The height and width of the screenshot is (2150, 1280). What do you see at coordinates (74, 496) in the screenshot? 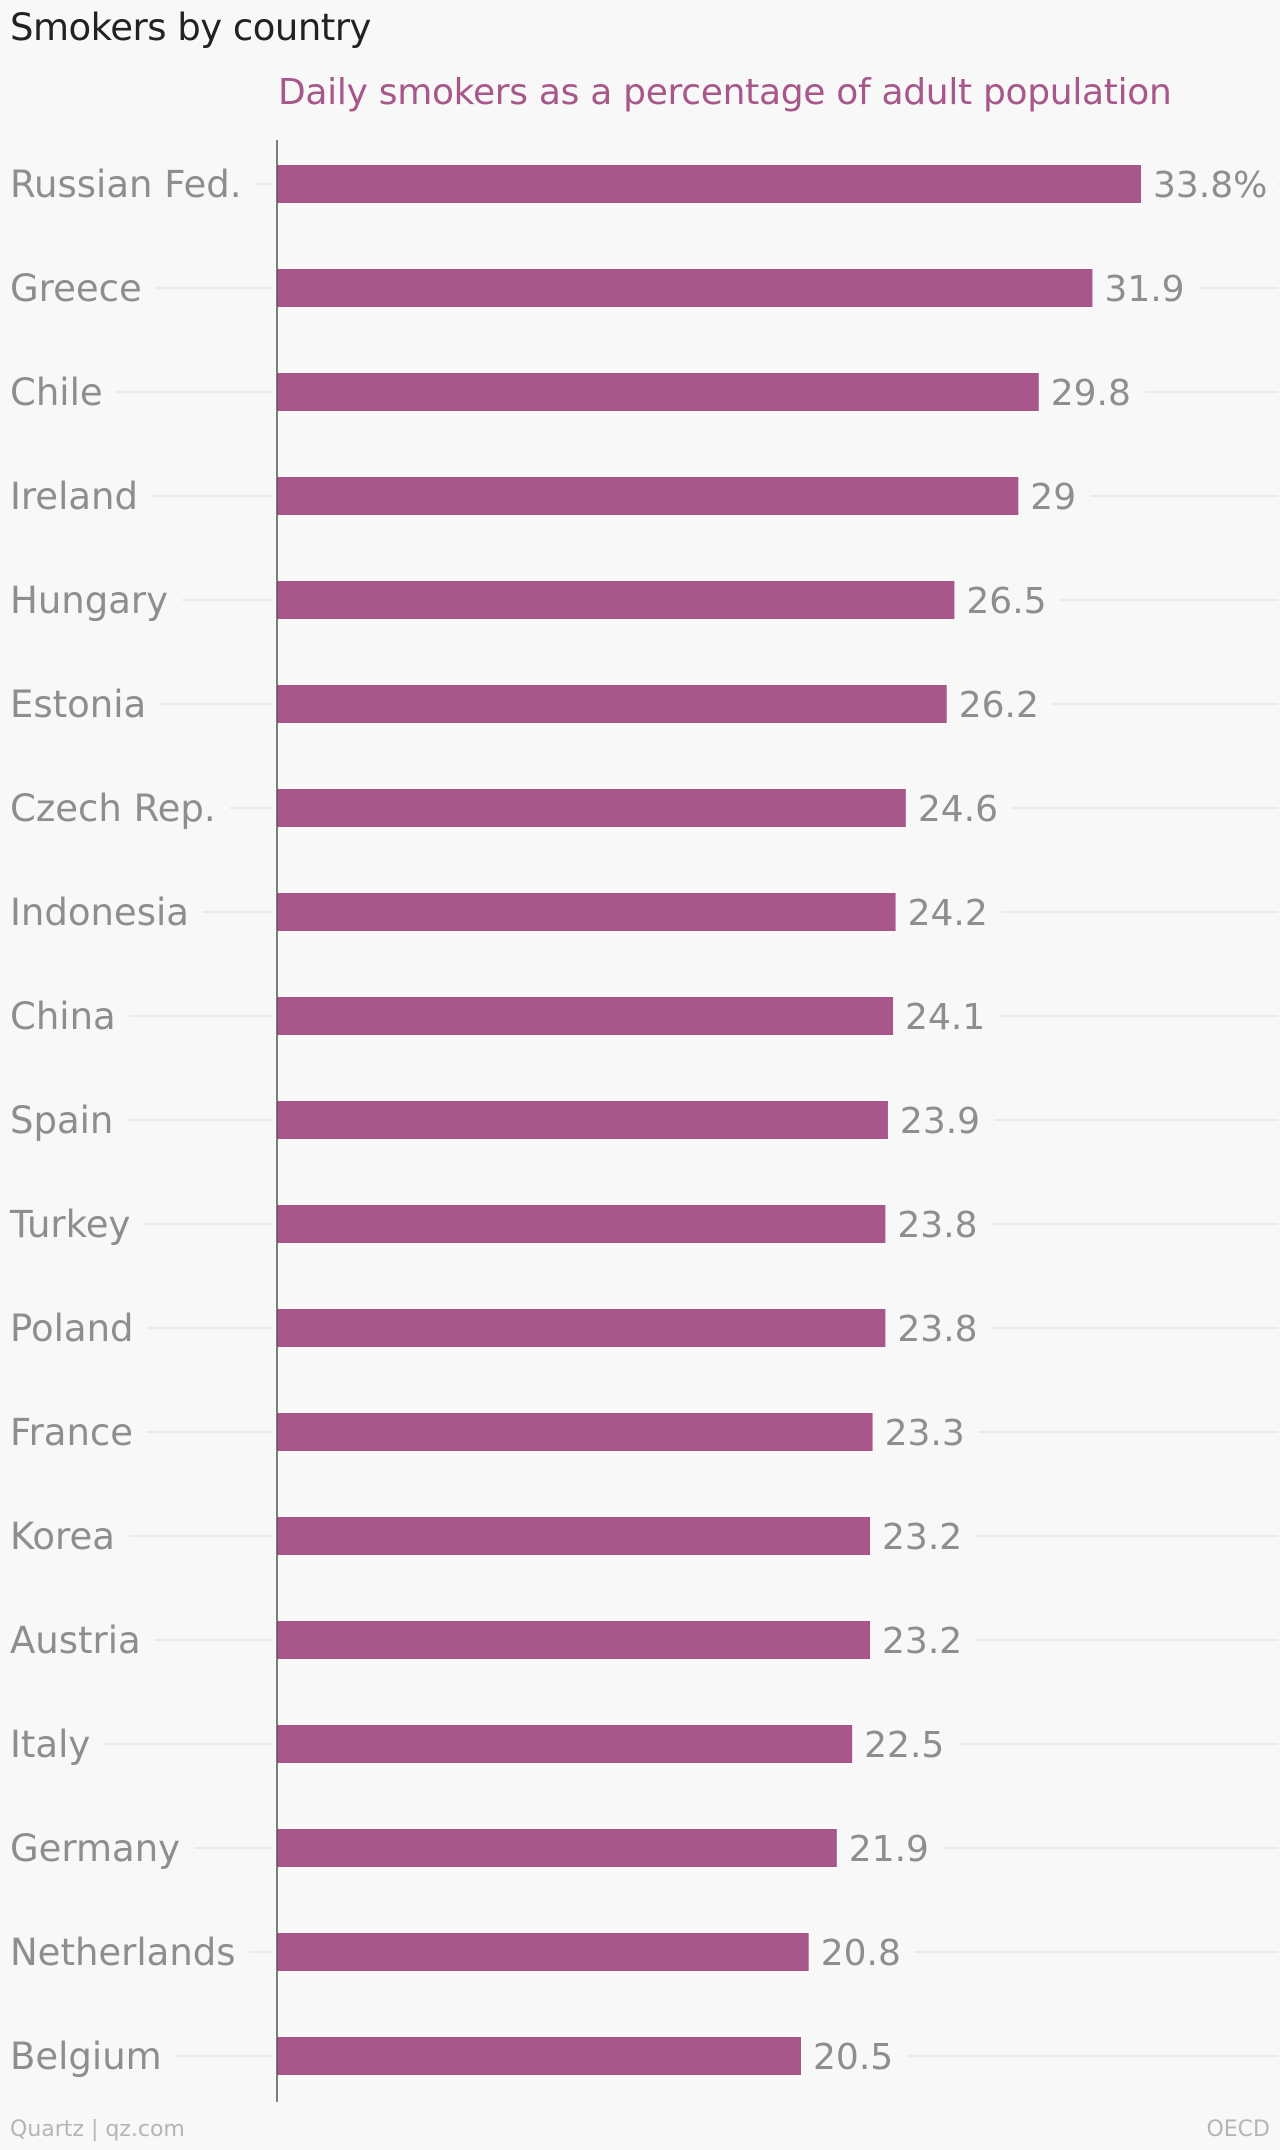
I see `category-label: Ireland` at bounding box center [74, 496].